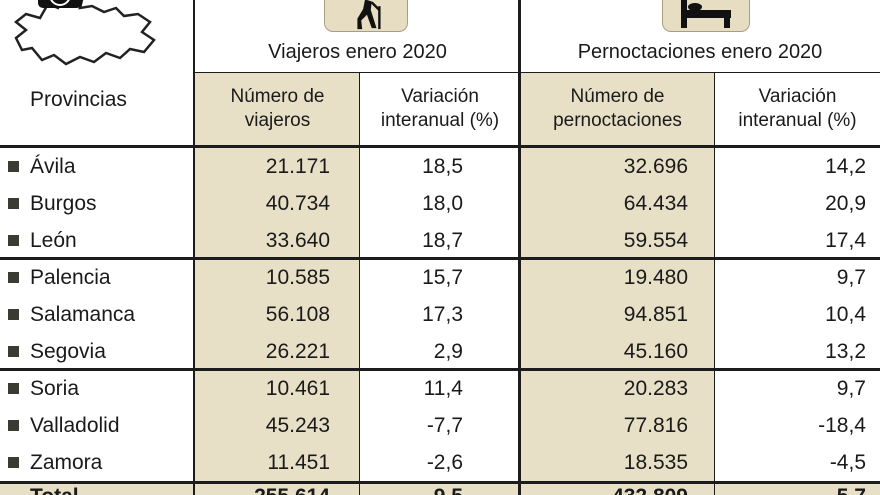 The width and height of the screenshot is (880, 495). What do you see at coordinates (298, 462) in the screenshot?
I see `viajeros-value: 11.451` at bounding box center [298, 462].